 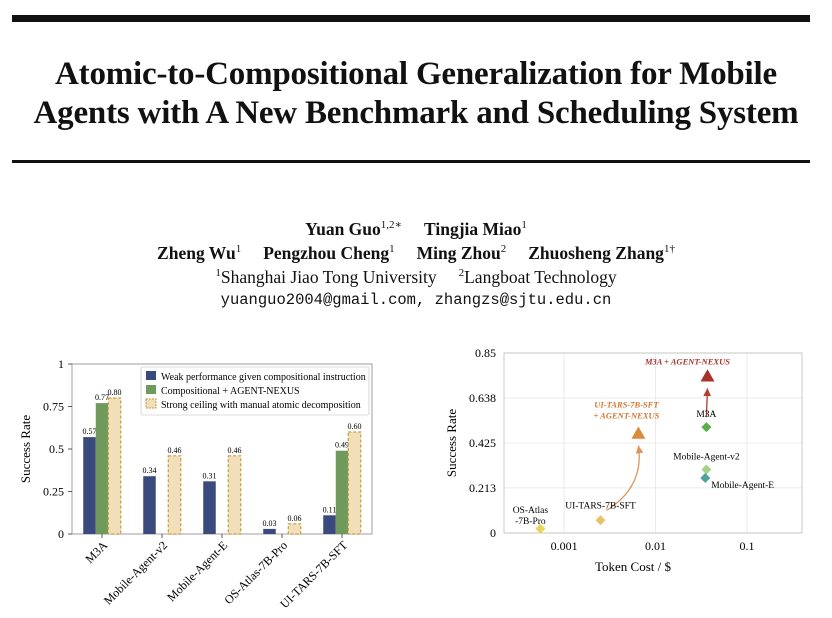 What do you see at coordinates (451, 443) in the screenshot?
I see `scatter-y-axis-label: Success Rate` at bounding box center [451, 443].